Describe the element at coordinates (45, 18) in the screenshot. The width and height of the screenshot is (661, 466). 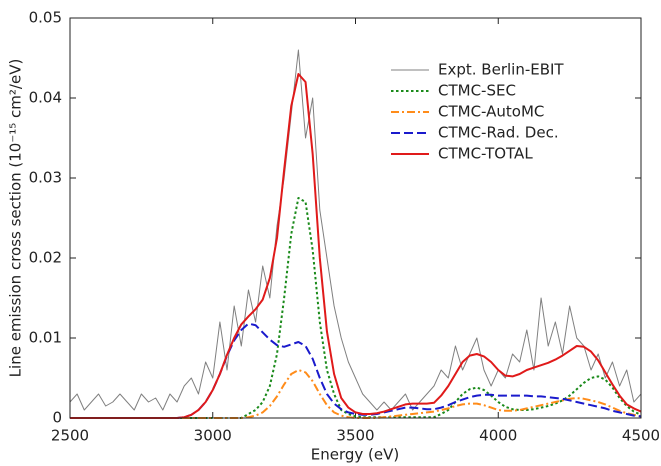
I see `y-tick-label: 0.05` at that location.